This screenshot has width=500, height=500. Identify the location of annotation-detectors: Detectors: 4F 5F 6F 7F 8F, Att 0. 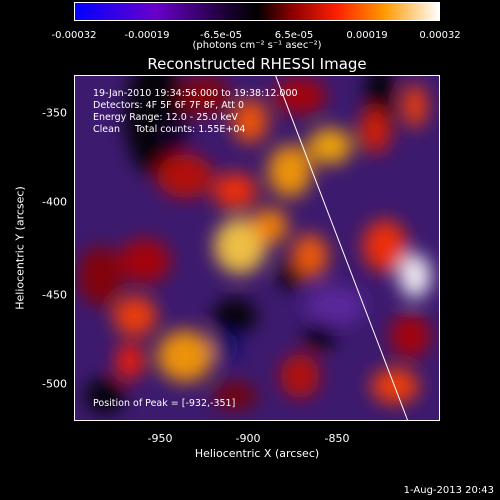
(169, 105).